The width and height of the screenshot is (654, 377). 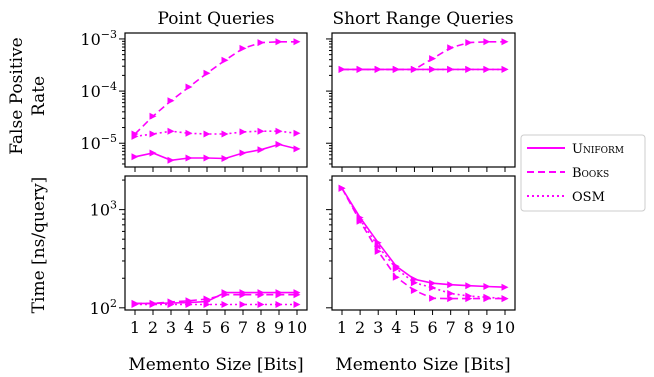 What do you see at coordinates (396, 327) in the screenshot?
I see `x-tick-label: 4` at bounding box center [396, 327].